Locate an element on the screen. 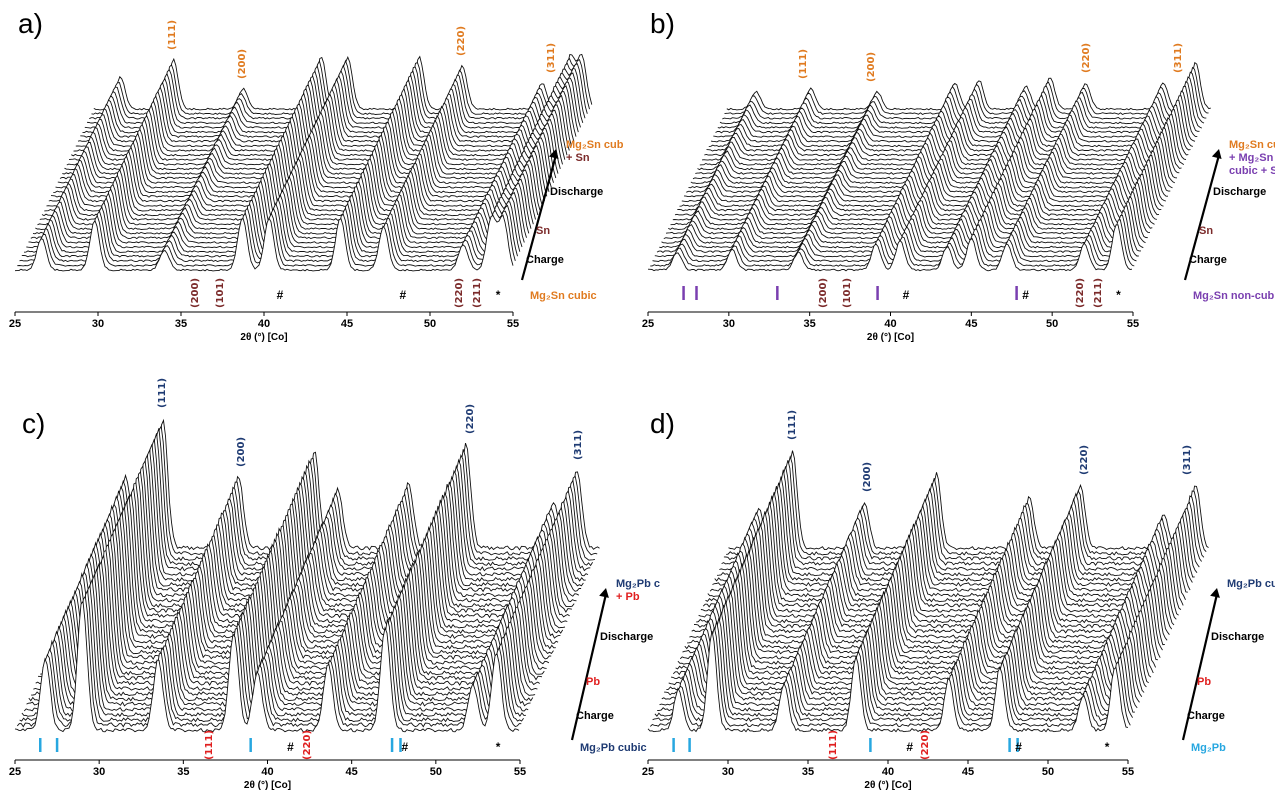 The width and height of the screenshot is (1275, 811). x-tick-label: 30 is located at coordinates (728, 324).